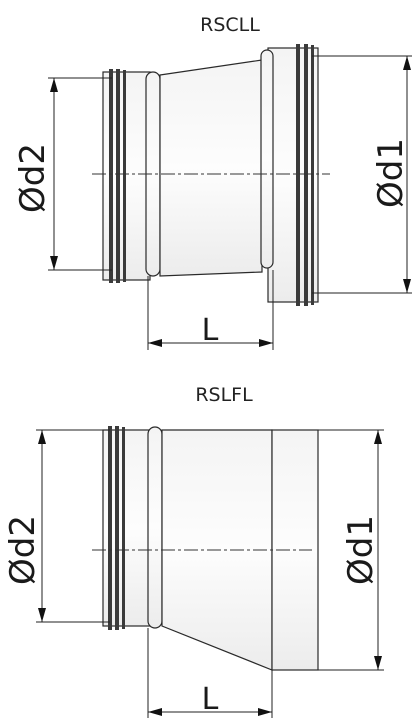 This screenshot has width=414, height=719. I want to click on conical-body, so click(211, 168).